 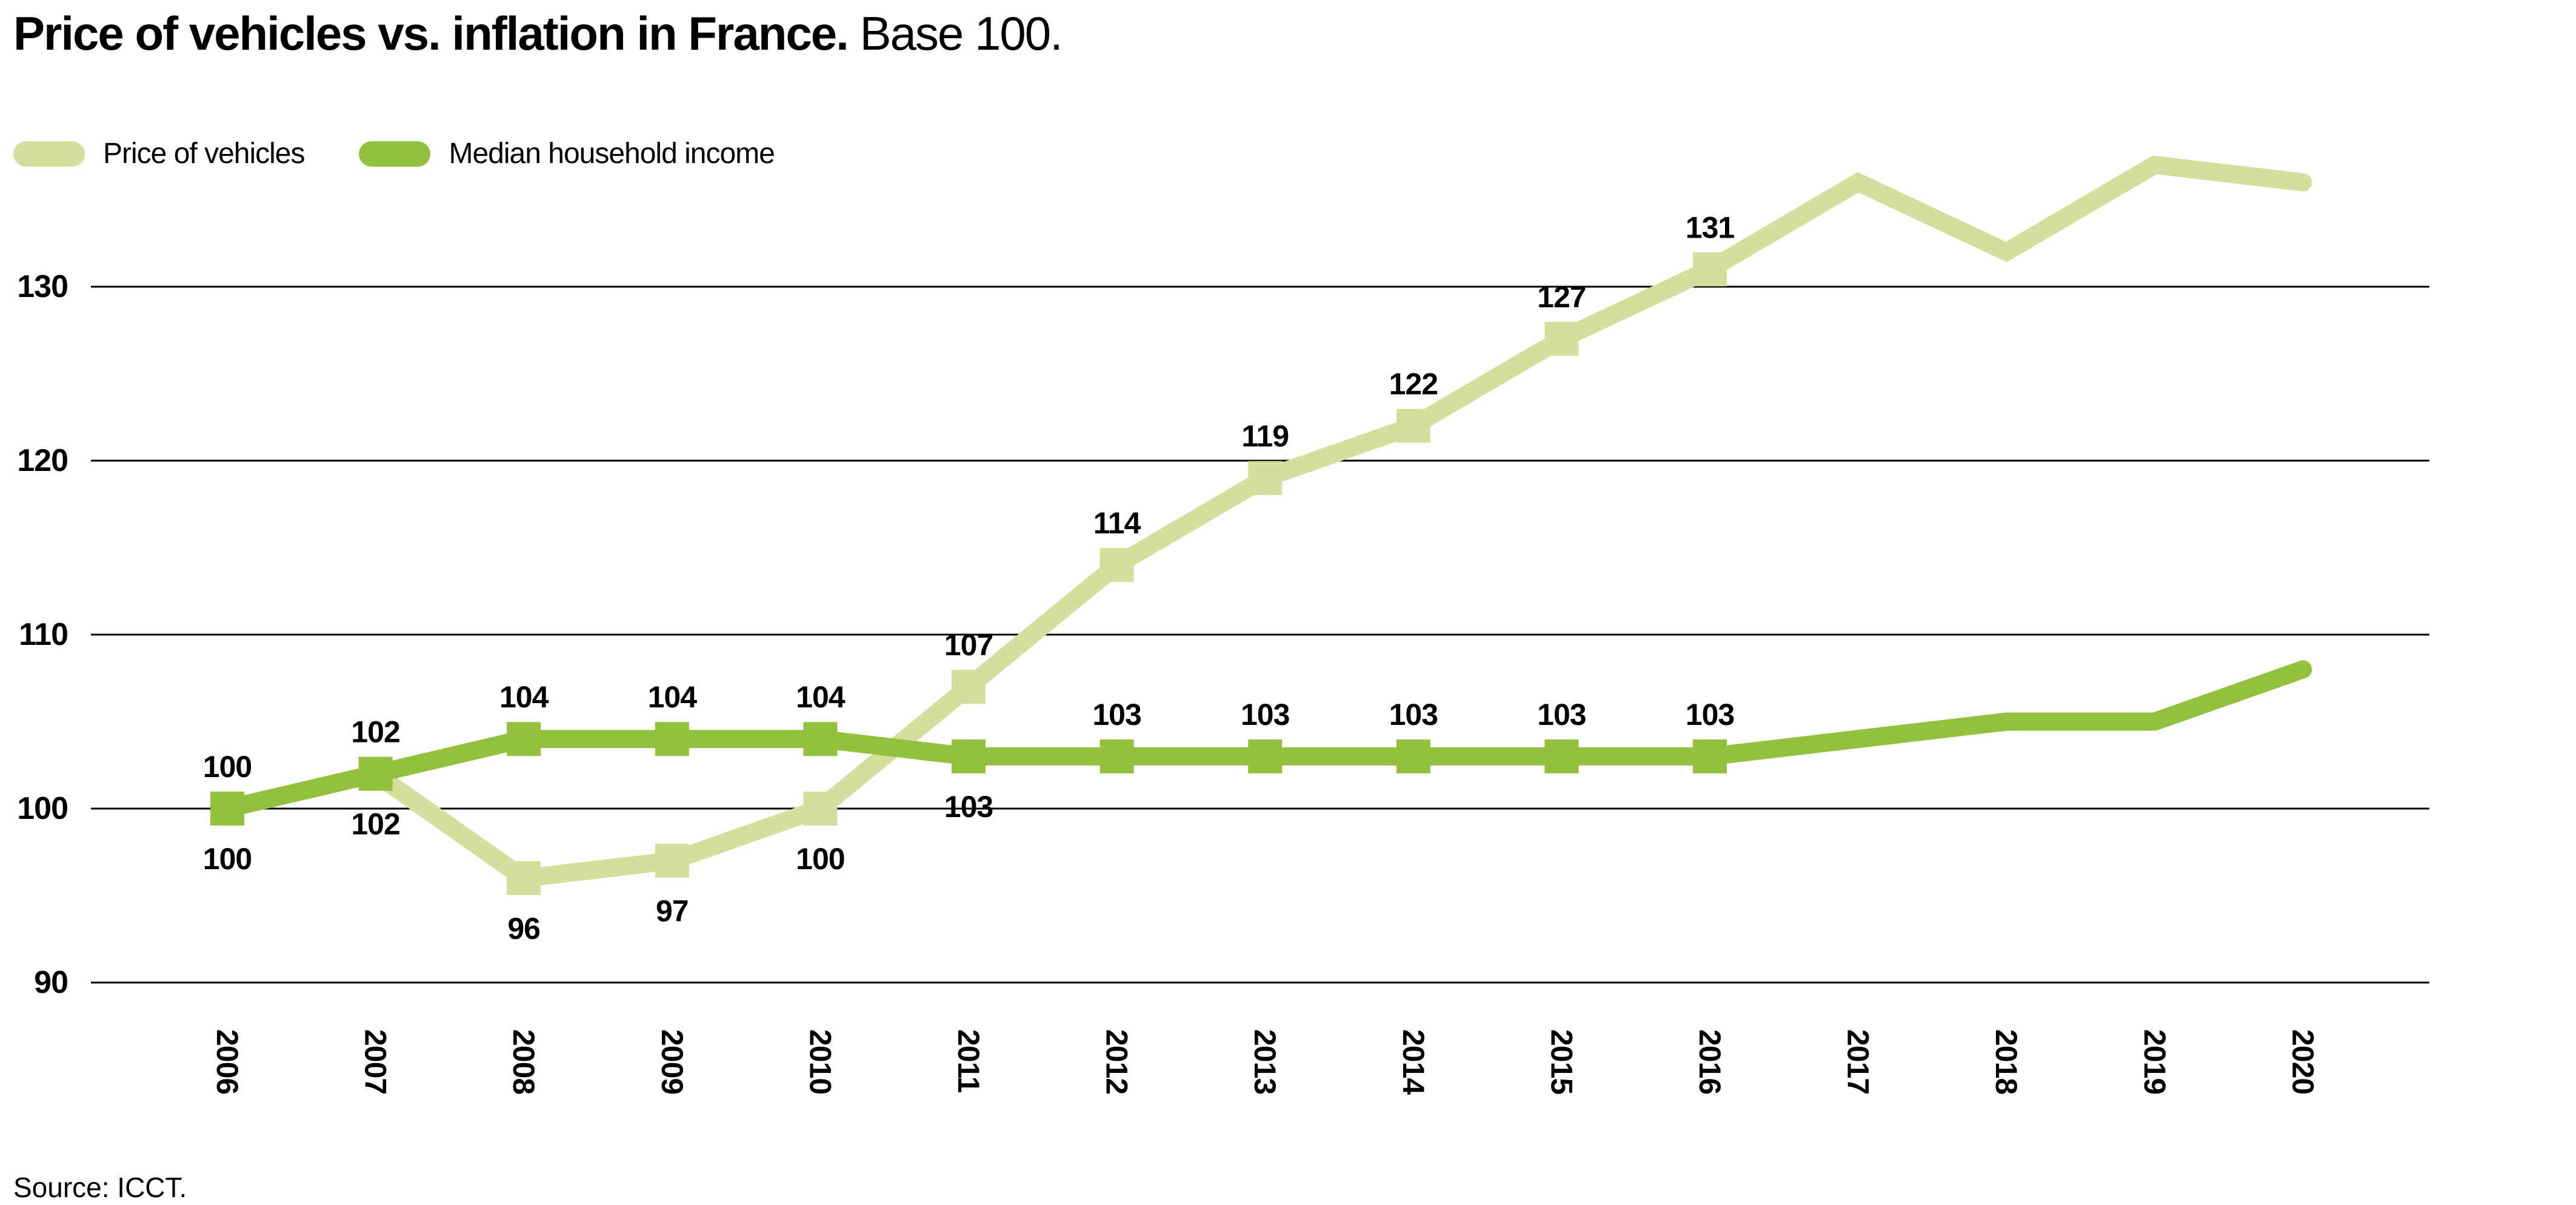 What do you see at coordinates (672, 1061) in the screenshot?
I see `year-label-2009: 2009` at bounding box center [672, 1061].